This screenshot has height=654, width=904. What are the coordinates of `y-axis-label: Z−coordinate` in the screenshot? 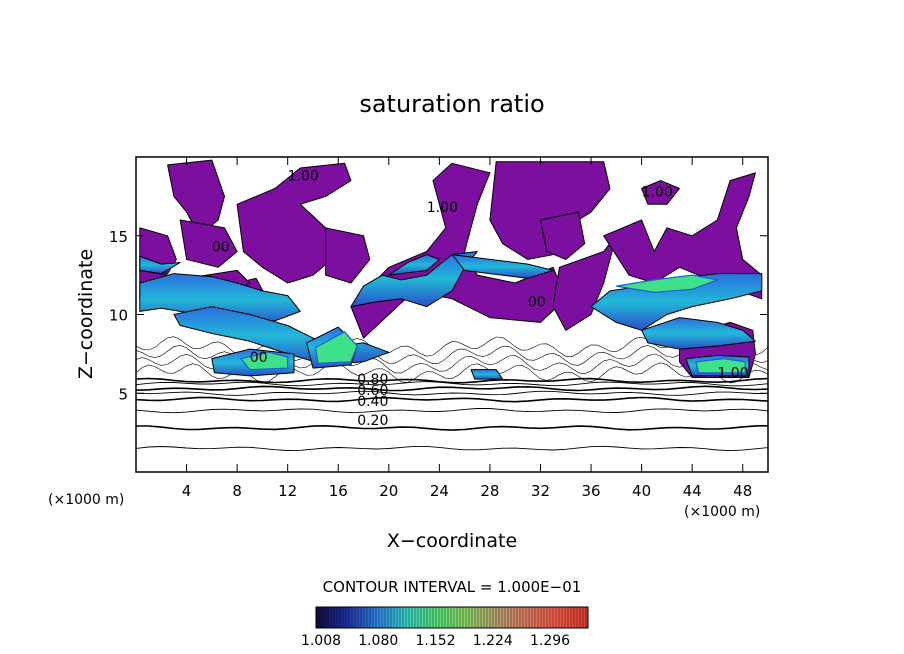 It's located at (86, 314).